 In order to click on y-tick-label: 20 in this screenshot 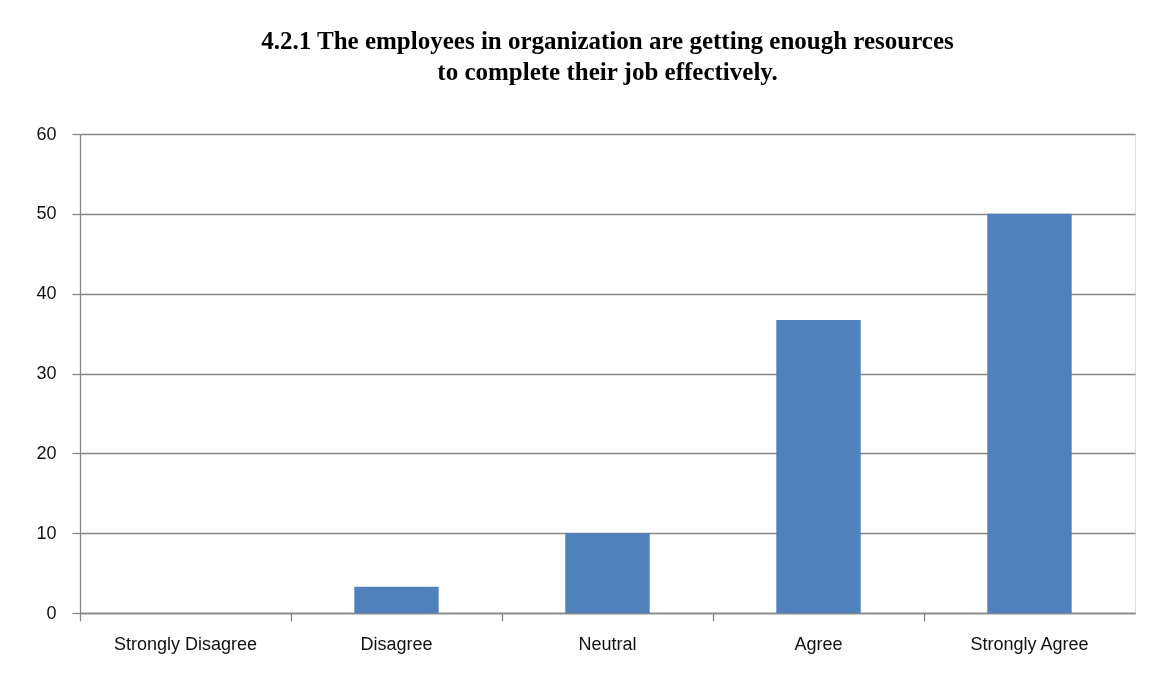, I will do `click(46, 452)`.